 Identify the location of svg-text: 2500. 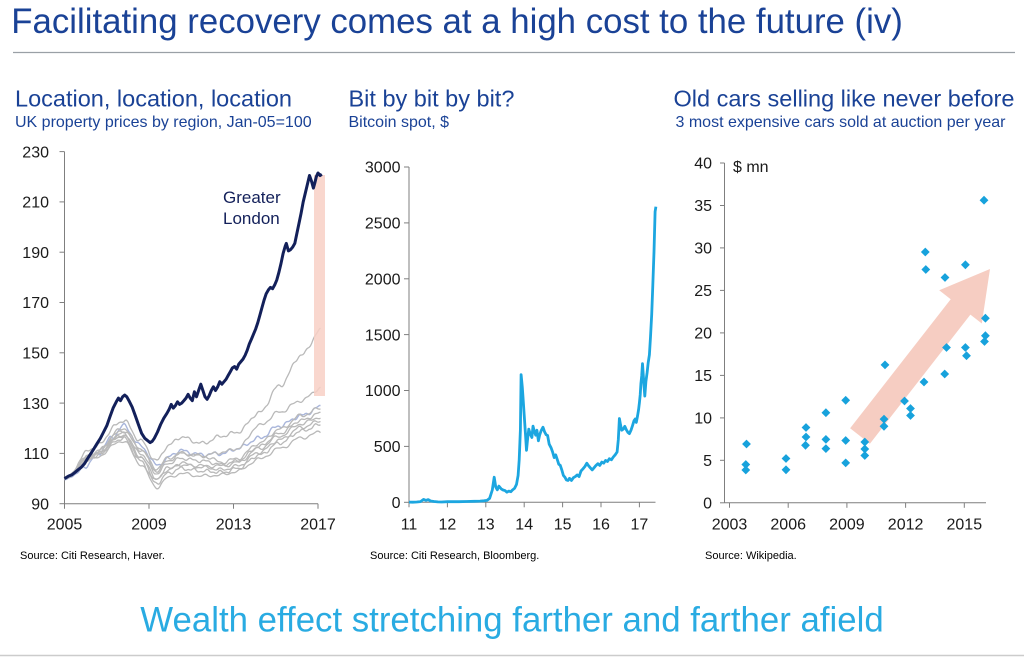
(383, 224).